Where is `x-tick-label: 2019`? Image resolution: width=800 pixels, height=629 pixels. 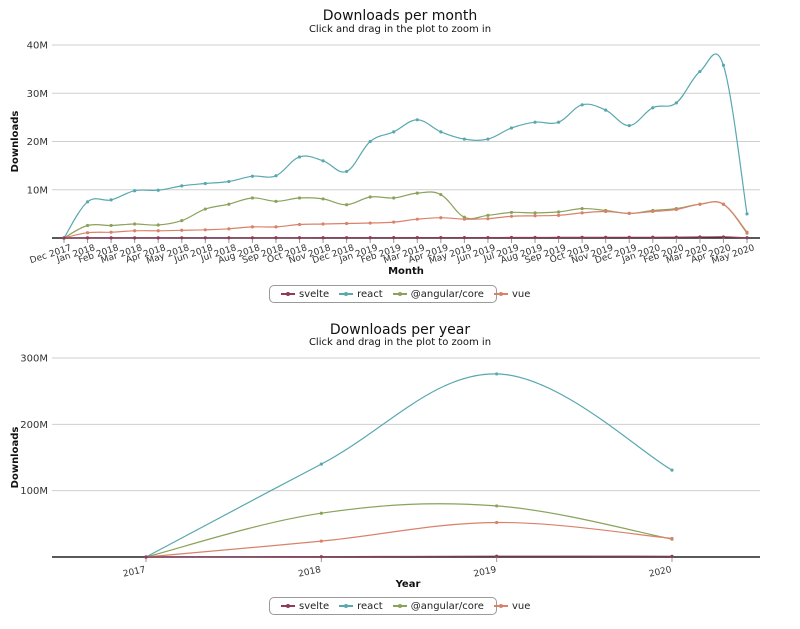
x-tick-label: 2019 is located at coordinates (485, 572).